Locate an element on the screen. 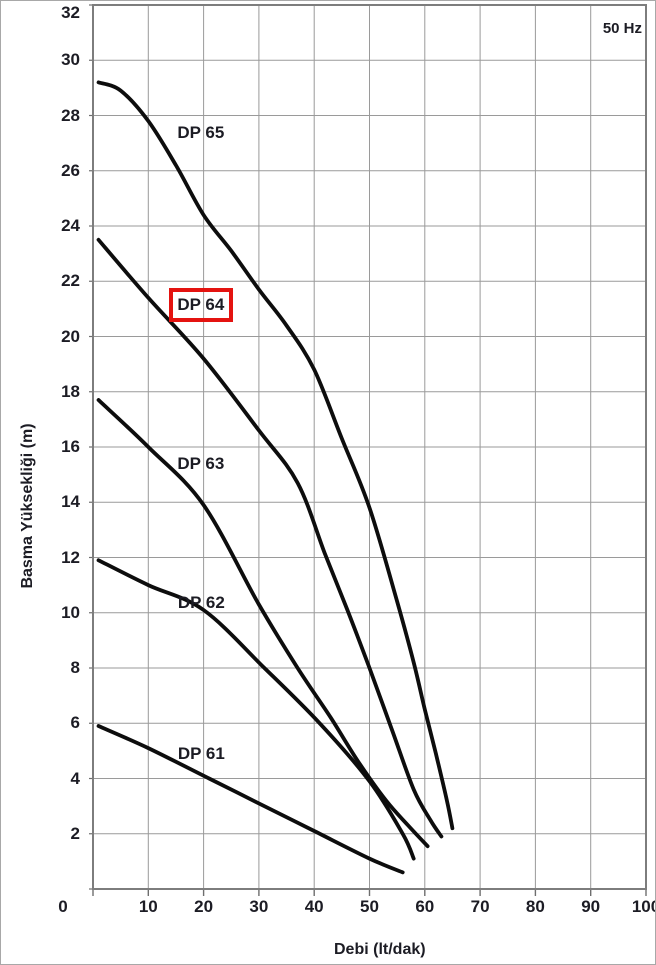 The width and height of the screenshot is (656, 965). y-tick-label: 26 is located at coordinates (70, 170).